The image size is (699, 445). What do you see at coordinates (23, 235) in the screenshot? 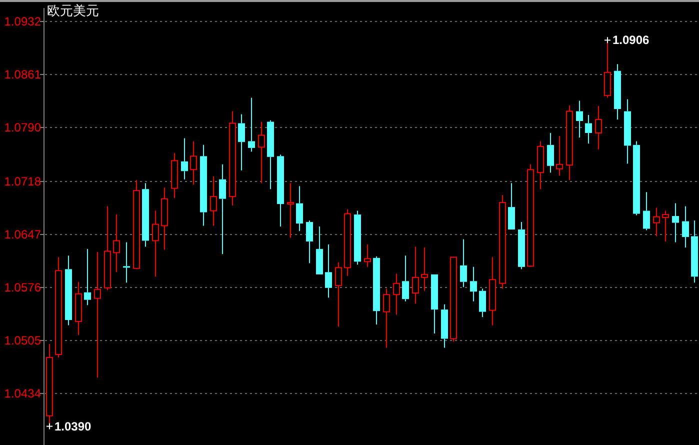
I see `y-tick-label: 1.0647` at bounding box center [23, 235].